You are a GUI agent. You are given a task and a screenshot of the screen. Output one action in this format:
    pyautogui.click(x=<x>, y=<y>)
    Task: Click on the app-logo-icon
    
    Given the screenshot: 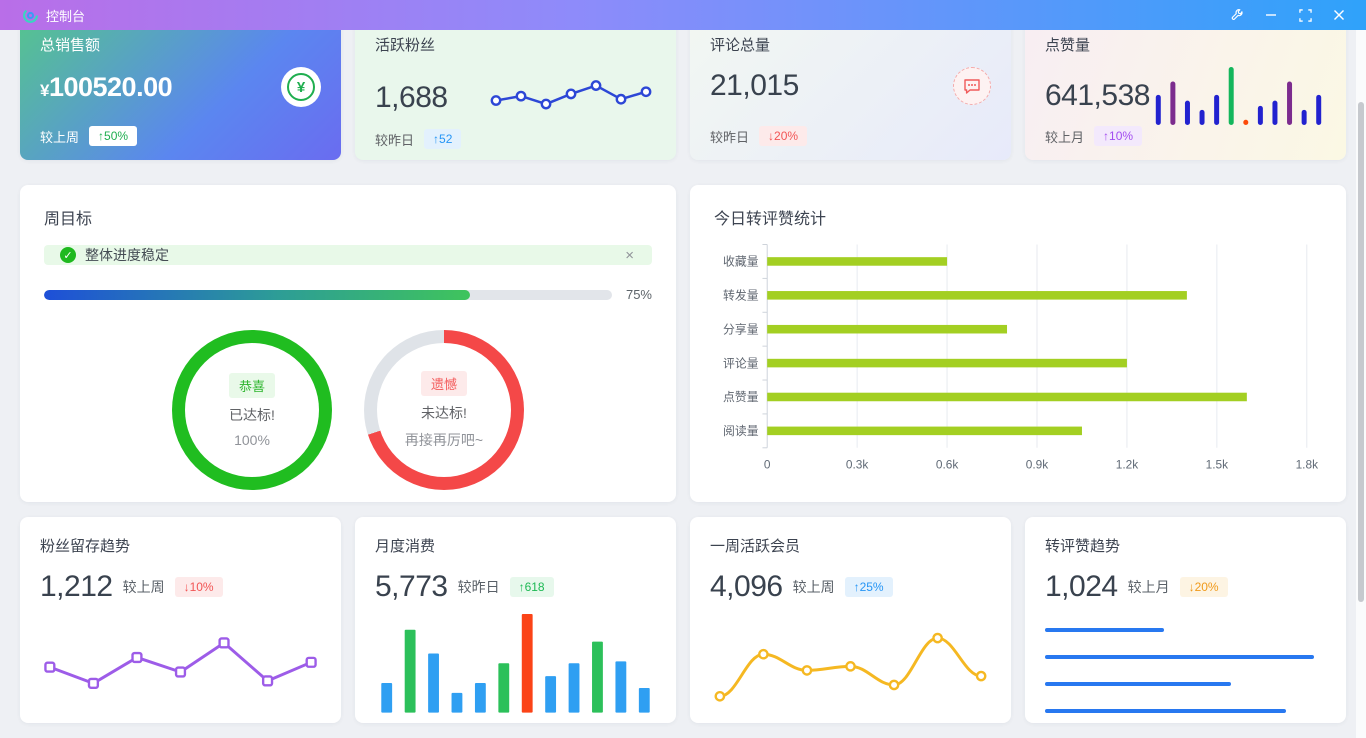 What is the action you would take?
    pyautogui.click(x=30, y=15)
    